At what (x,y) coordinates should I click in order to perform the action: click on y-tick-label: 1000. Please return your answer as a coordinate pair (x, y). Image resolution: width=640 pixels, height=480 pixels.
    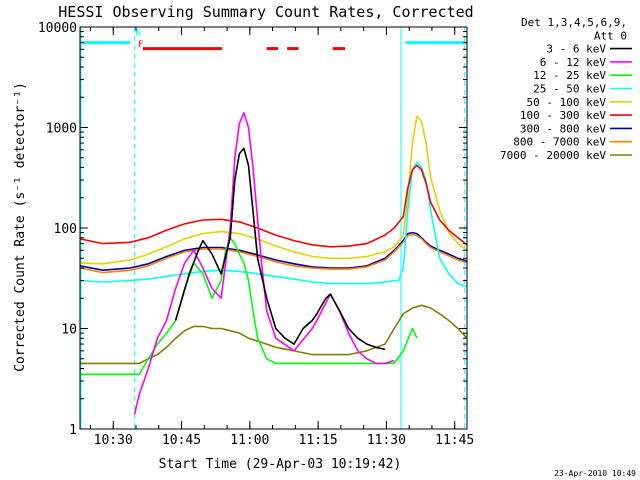
    Looking at the image, I should click on (61, 129).